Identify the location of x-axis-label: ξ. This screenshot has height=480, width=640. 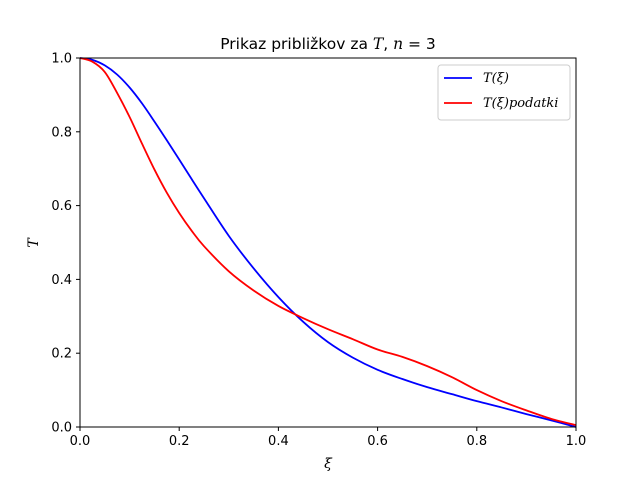
(328, 464).